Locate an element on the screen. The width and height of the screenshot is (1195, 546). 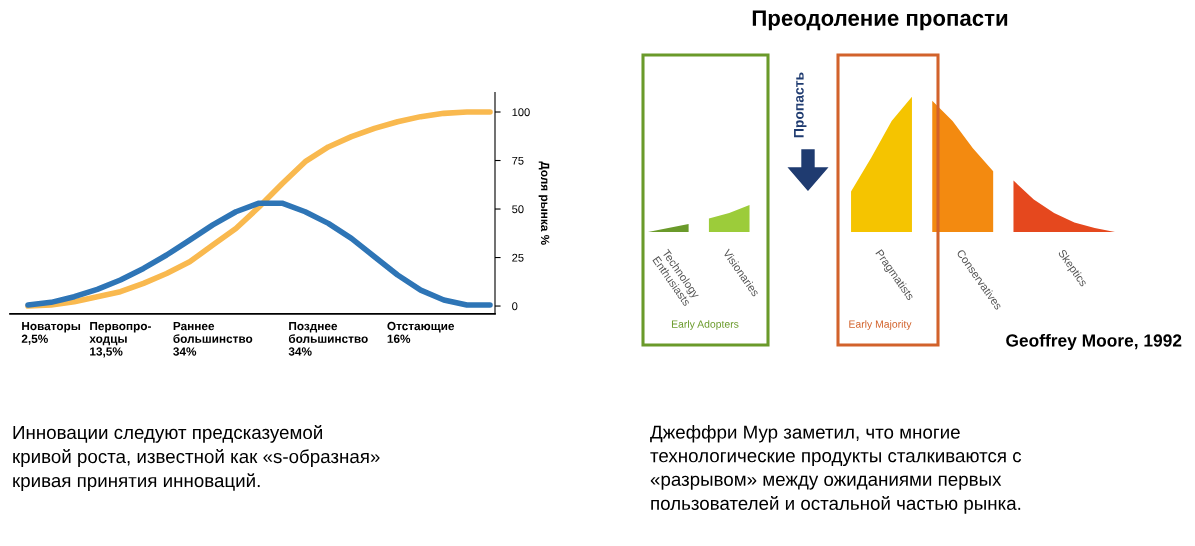
text: Geoffrey Moore, 1992 is located at coordinates (1094, 342).